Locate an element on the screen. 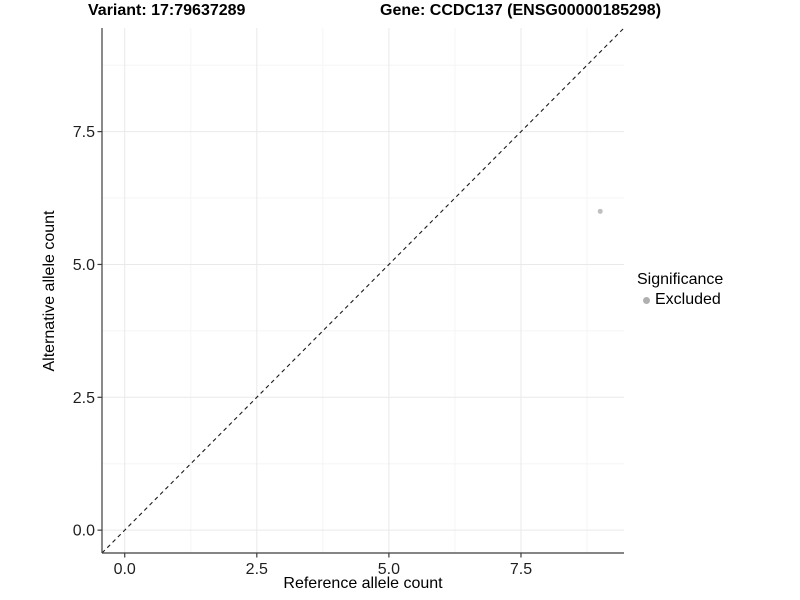  y-tick-label: 2.5 is located at coordinates (84, 398).